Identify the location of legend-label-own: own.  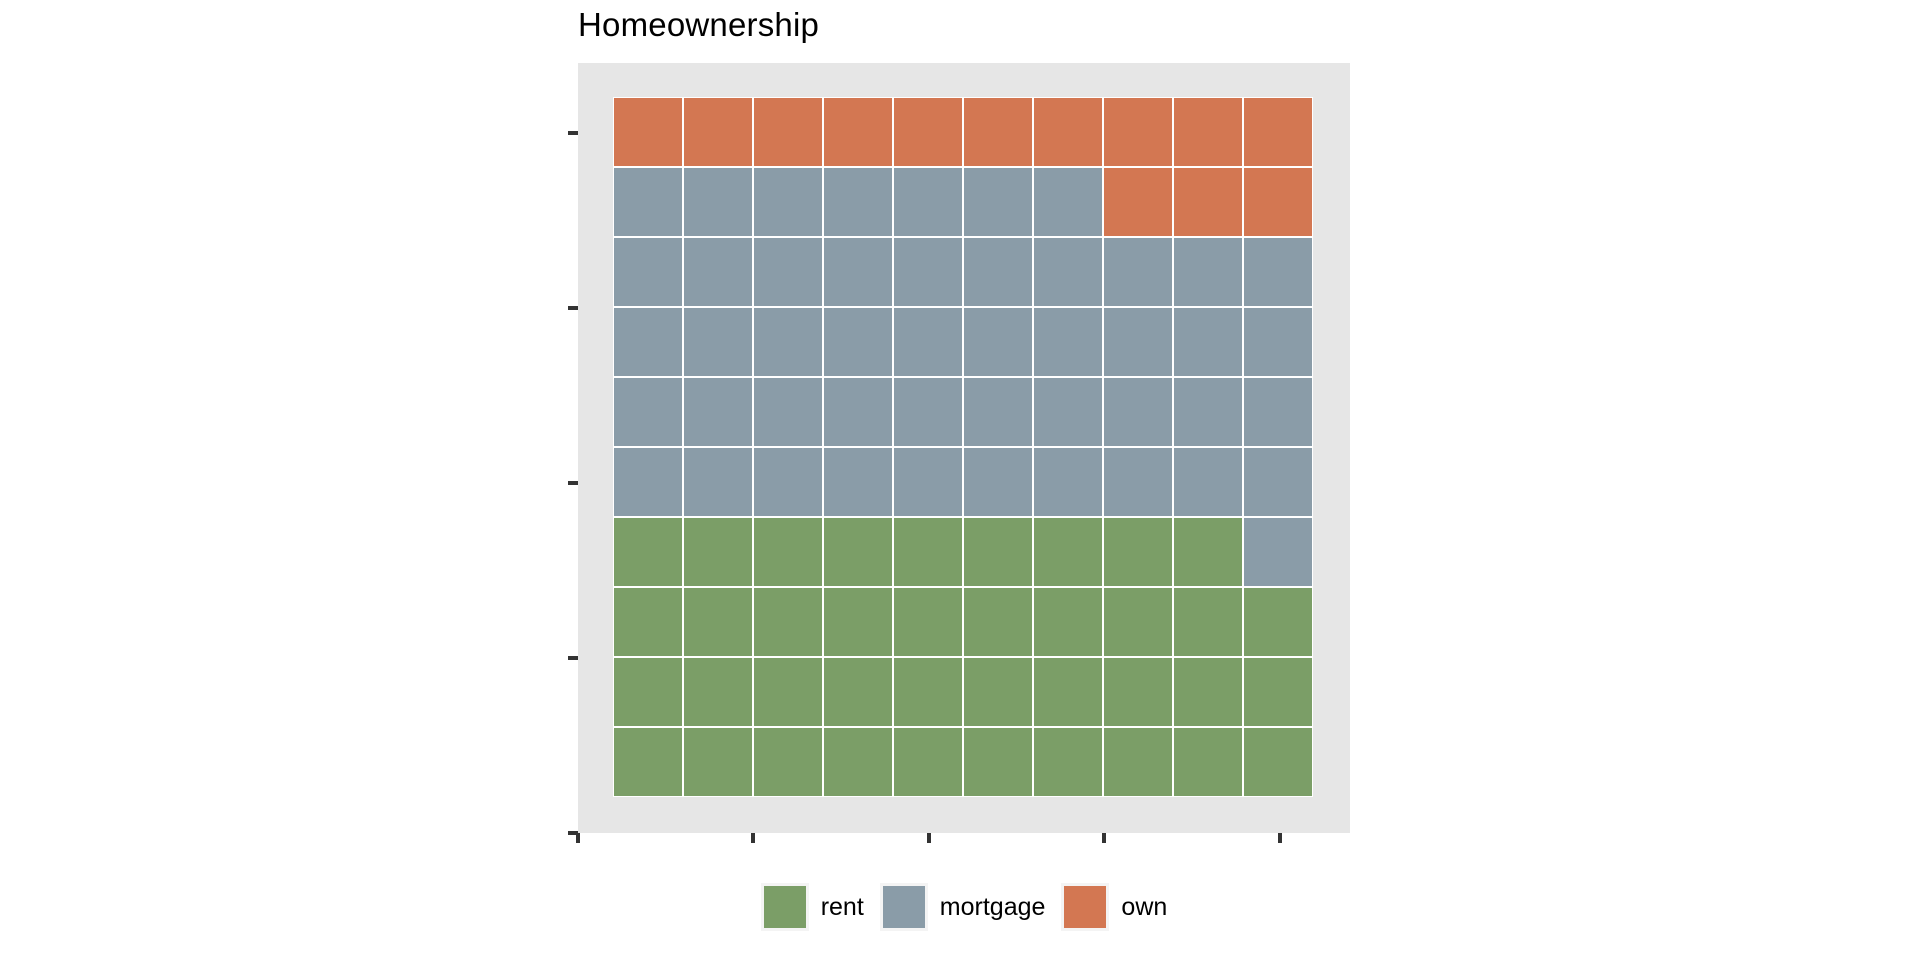
(1144, 906).